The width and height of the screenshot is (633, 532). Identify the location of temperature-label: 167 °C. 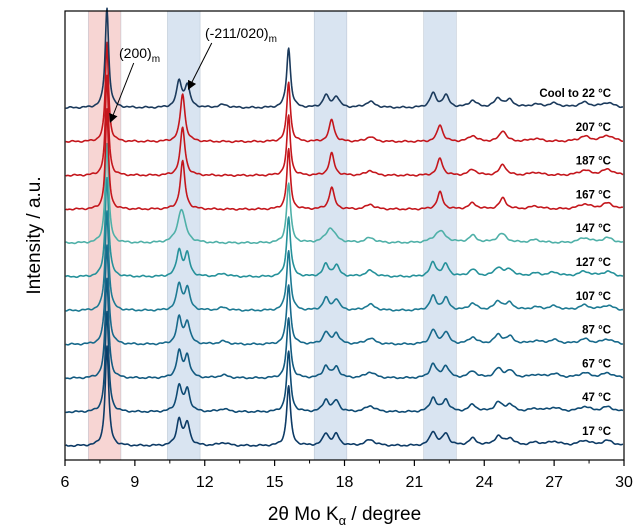
(593, 195).